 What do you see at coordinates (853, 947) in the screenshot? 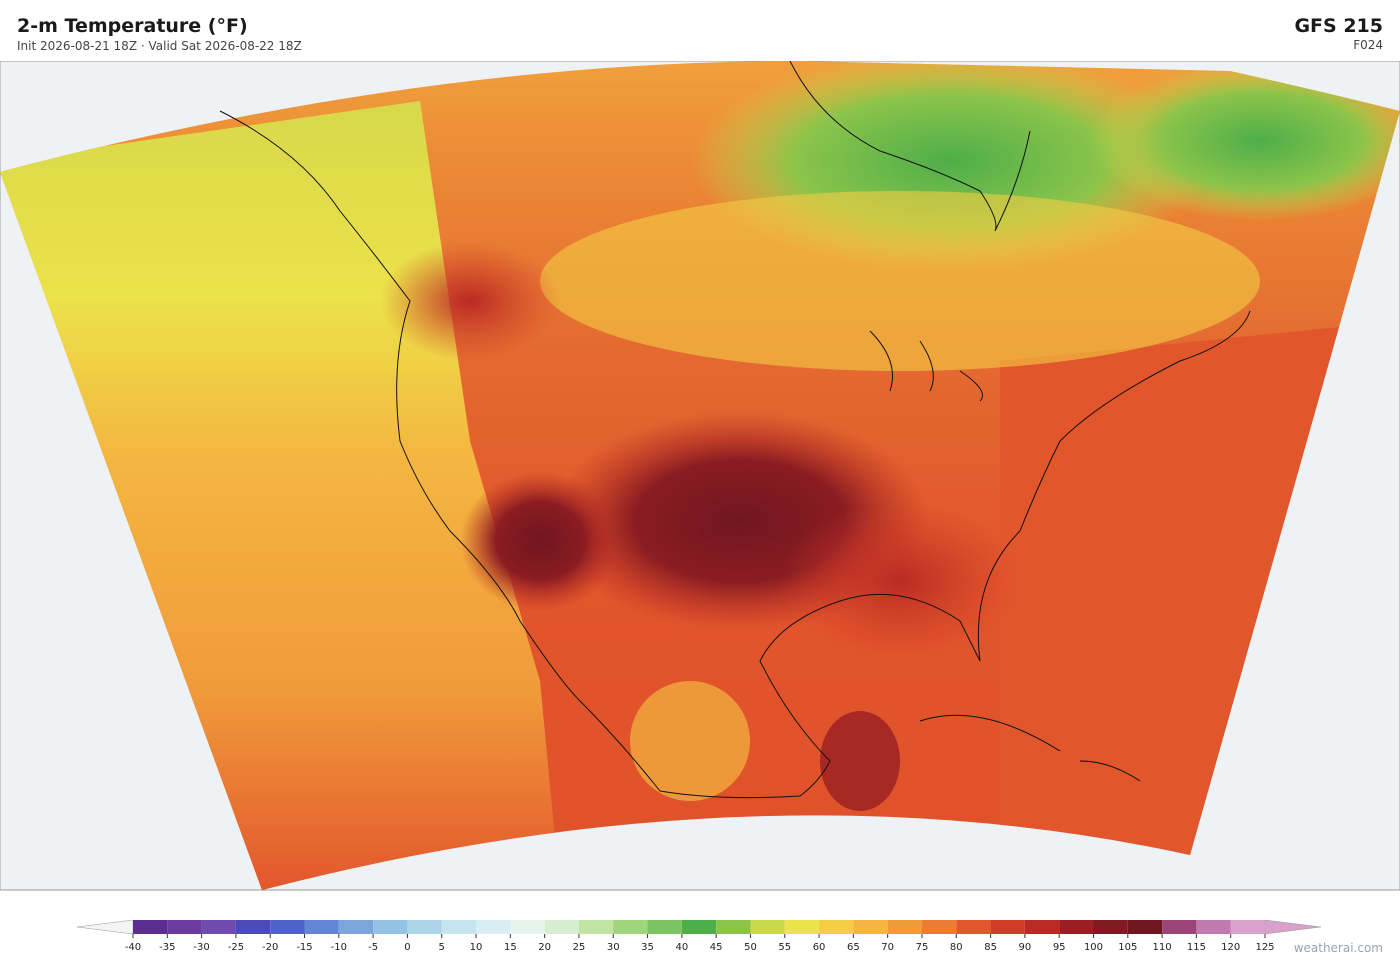
I see `tick-label: 65` at bounding box center [853, 947].